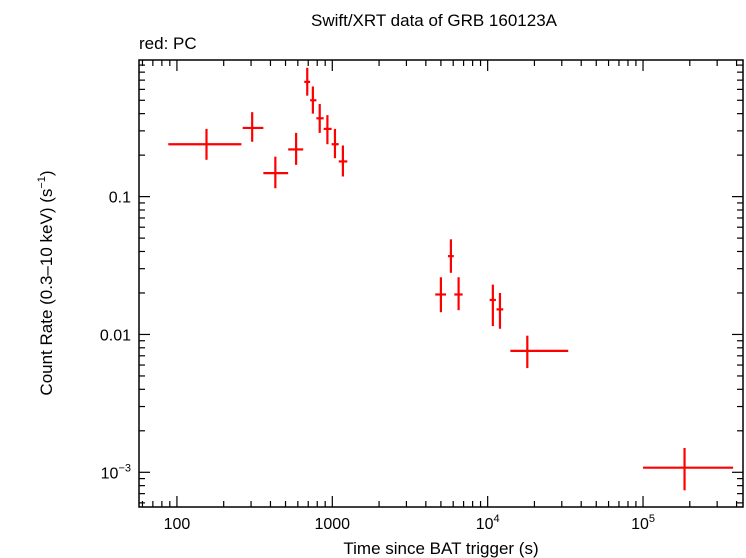 This screenshot has width=746, height=558. What do you see at coordinates (42, 182) in the screenshot?
I see `y-axis-label-sup: −1` at bounding box center [42, 182].